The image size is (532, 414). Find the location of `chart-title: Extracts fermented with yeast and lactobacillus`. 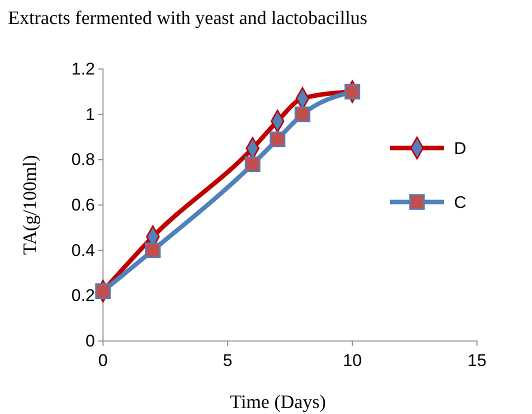

chart-title: Extracts fermented with yeast and lactobacillus is located at coordinates (188, 18).